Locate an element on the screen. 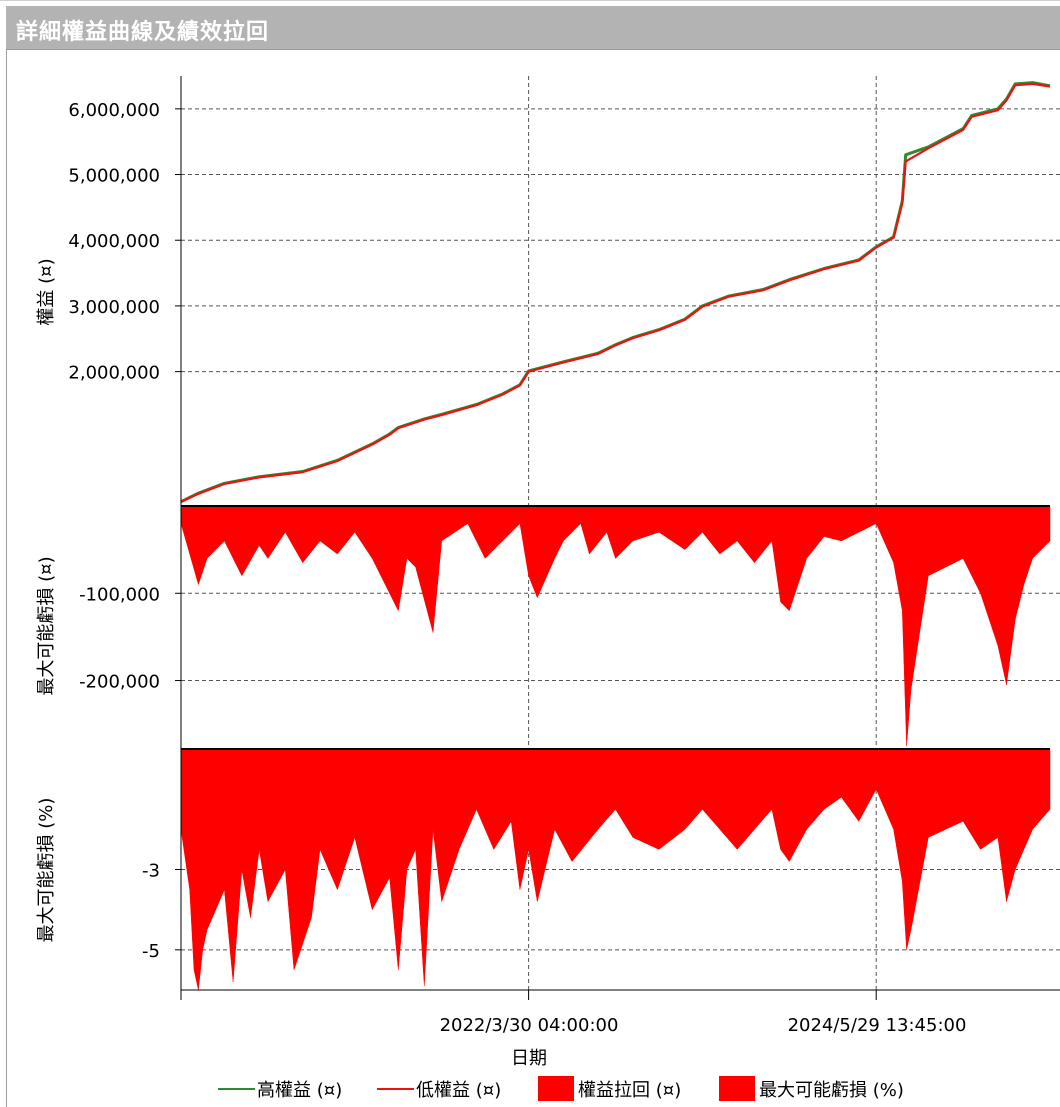  legend: 高權益 (¤) 低權益 (¤) 權益拉回 (¤) 最大可能虧損 (%) is located at coordinates (561, 1088).